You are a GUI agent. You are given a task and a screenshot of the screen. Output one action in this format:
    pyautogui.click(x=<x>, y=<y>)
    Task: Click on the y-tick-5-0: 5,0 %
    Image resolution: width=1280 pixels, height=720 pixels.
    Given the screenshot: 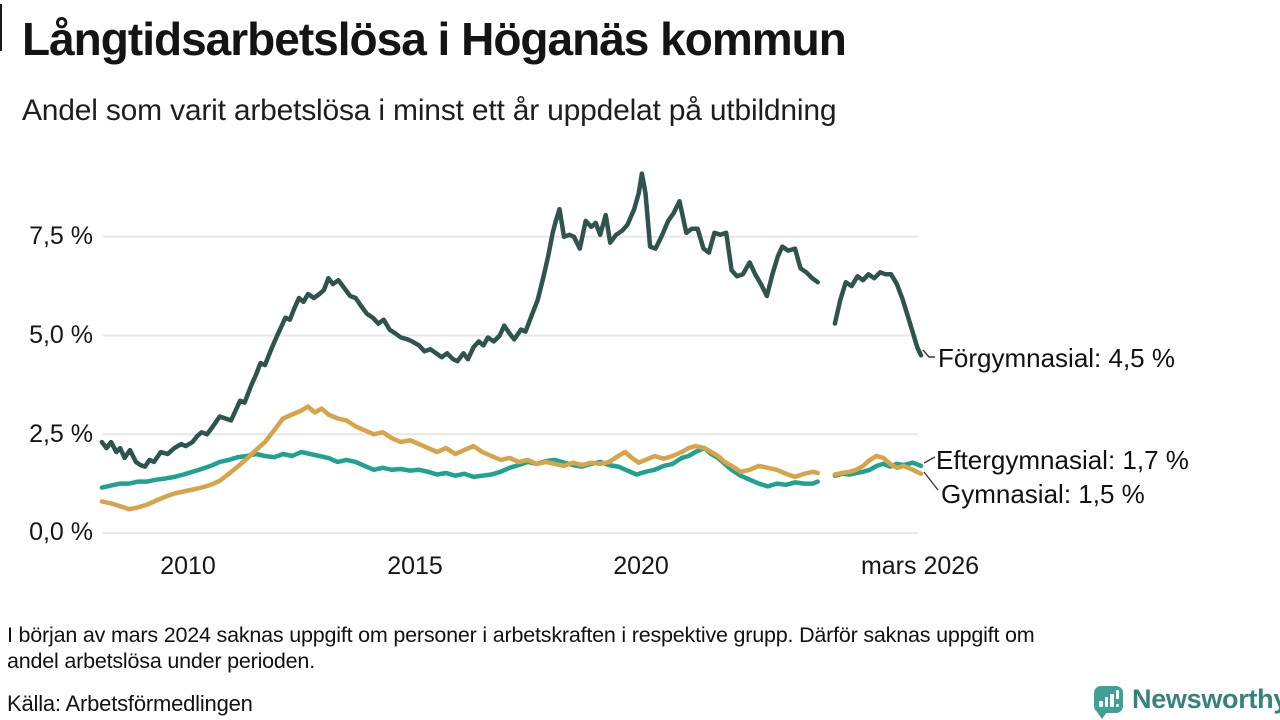 What is the action you would take?
    pyautogui.click(x=61, y=335)
    